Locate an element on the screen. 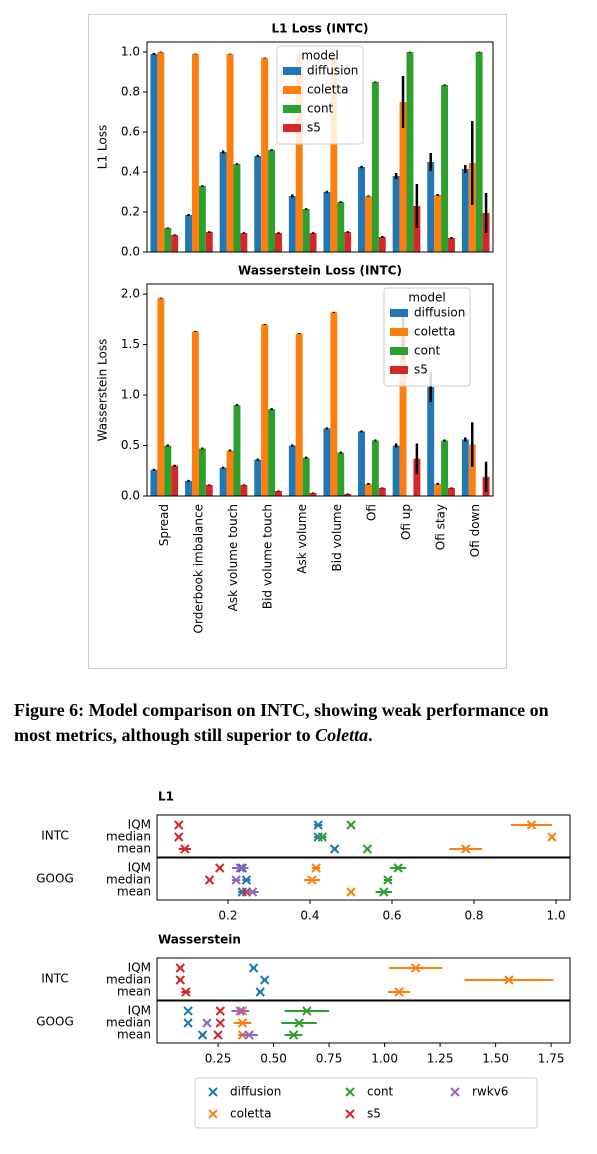 This screenshot has height=1154, width=597. axes-frame is located at coordinates (320, 390).